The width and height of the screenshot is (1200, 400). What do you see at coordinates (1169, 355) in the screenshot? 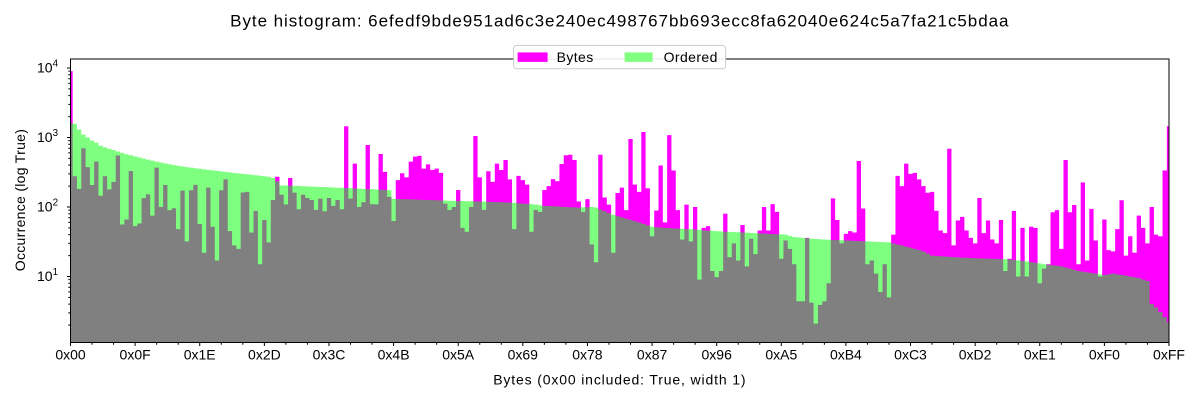
I see `svg-text: 0xFF` at bounding box center [1169, 355].